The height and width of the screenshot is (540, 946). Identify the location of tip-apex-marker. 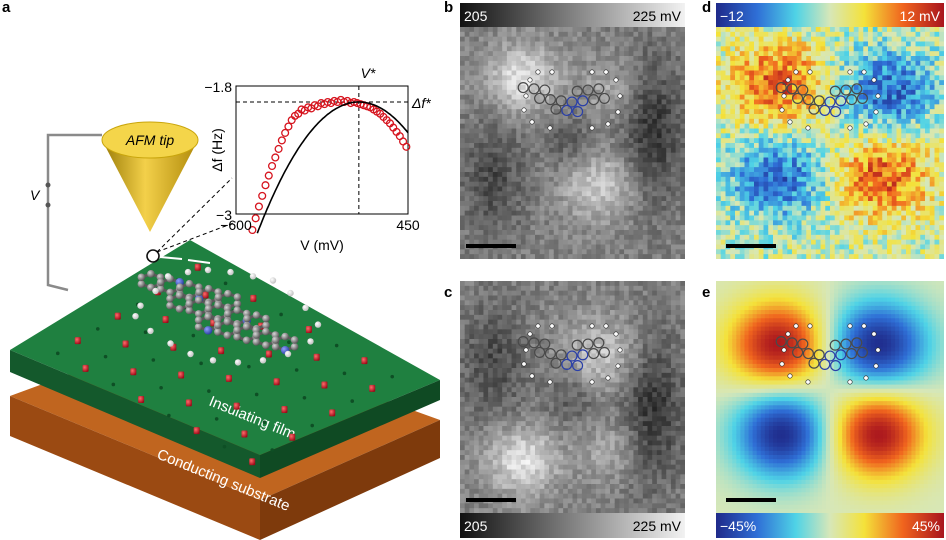
(191, 220).